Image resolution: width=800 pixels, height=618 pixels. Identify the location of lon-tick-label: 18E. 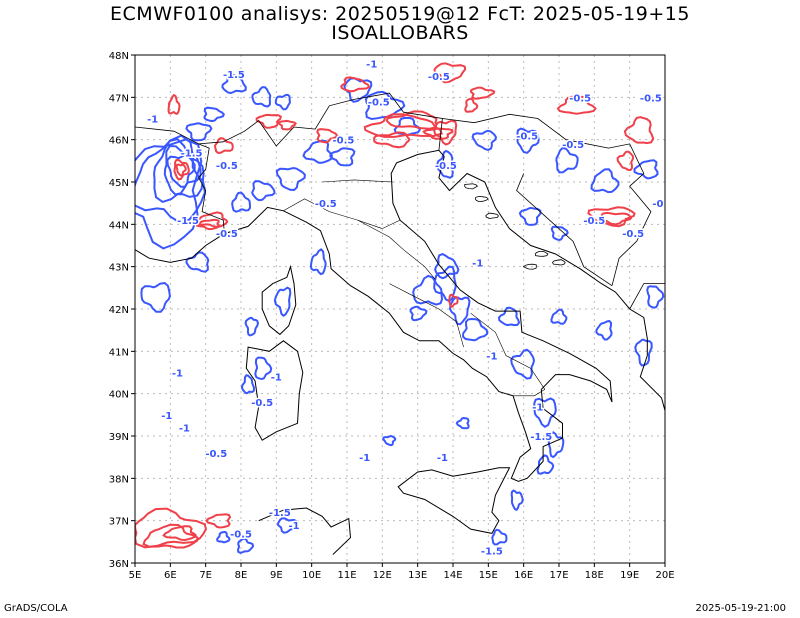
(594, 575).